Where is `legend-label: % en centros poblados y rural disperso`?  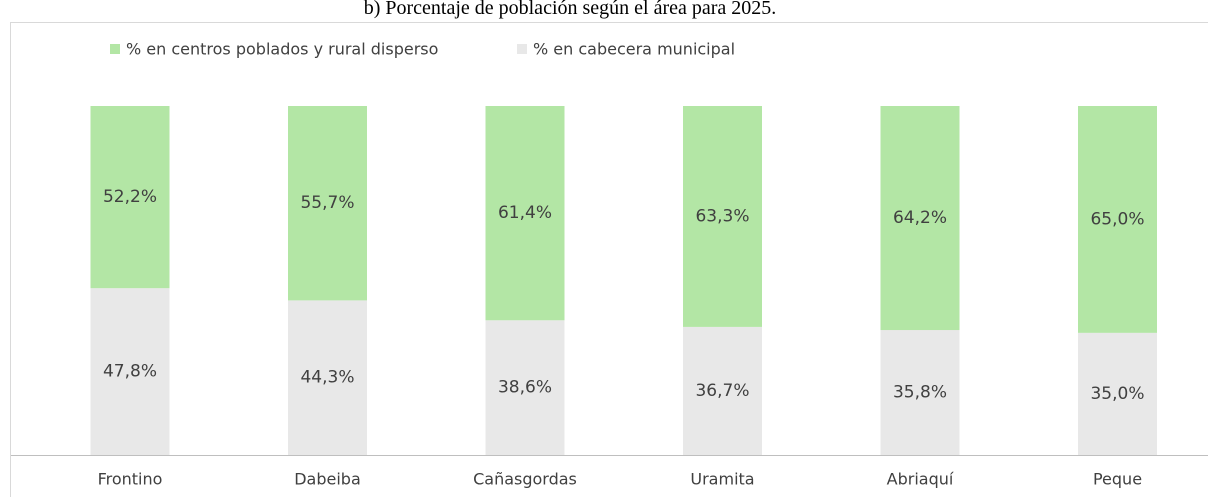
legend-label: % en centros poblados y rural disperso is located at coordinates (282, 49).